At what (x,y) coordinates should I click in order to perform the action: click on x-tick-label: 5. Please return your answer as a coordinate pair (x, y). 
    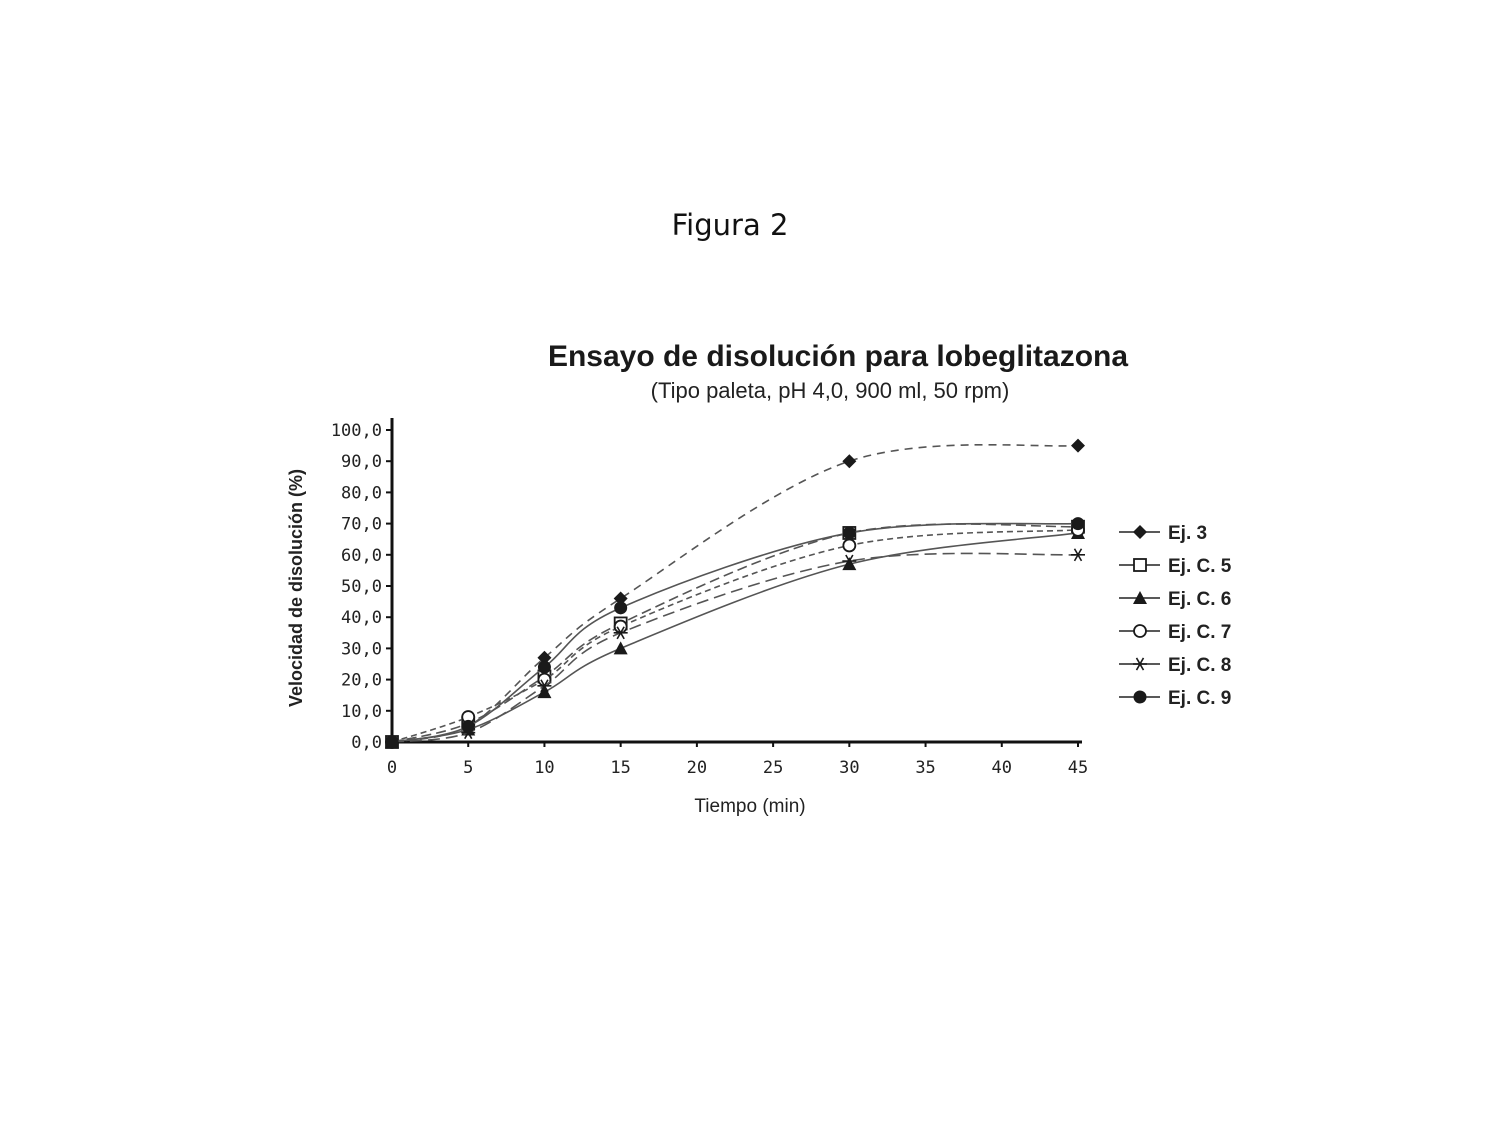
    Looking at the image, I should click on (468, 768).